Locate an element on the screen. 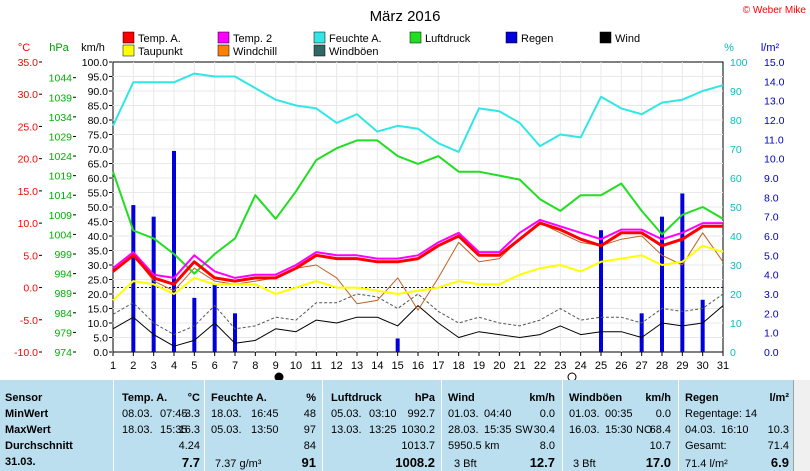 The height and width of the screenshot is (471, 810). hum-max-value: 97 is located at coordinates (309, 430).